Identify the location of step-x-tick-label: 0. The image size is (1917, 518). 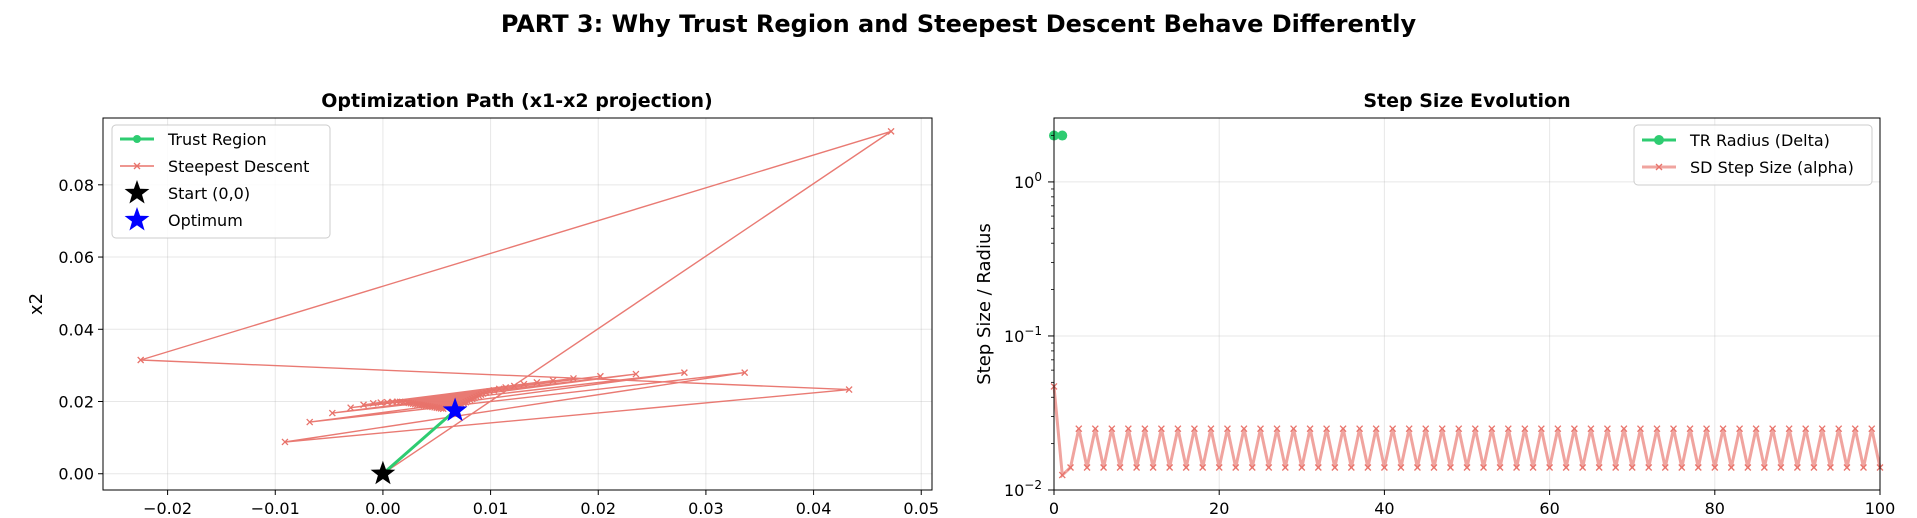
(1054, 508).